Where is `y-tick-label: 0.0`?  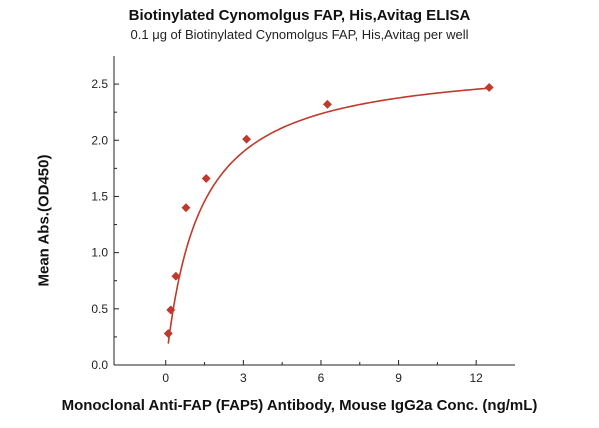
y-tick-label: 0.0 is located at coordinates (99, 365).